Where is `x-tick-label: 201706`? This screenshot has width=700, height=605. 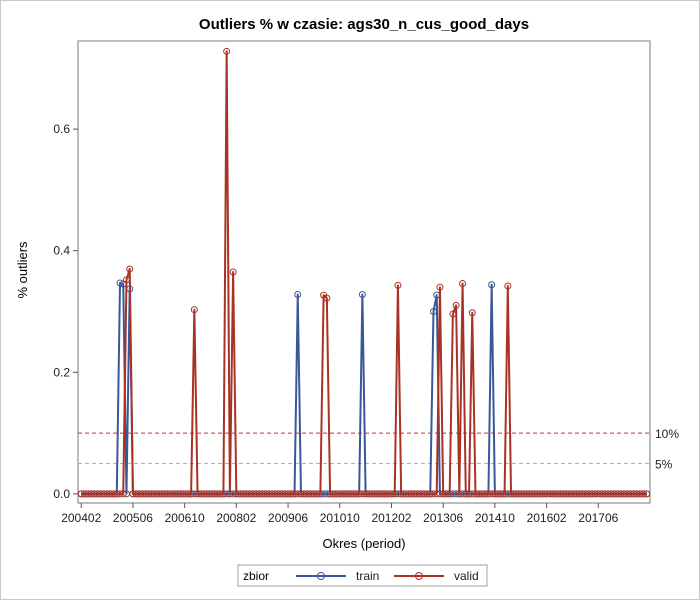 x-tick-label: 201706 is located at coordinates (598, 518).